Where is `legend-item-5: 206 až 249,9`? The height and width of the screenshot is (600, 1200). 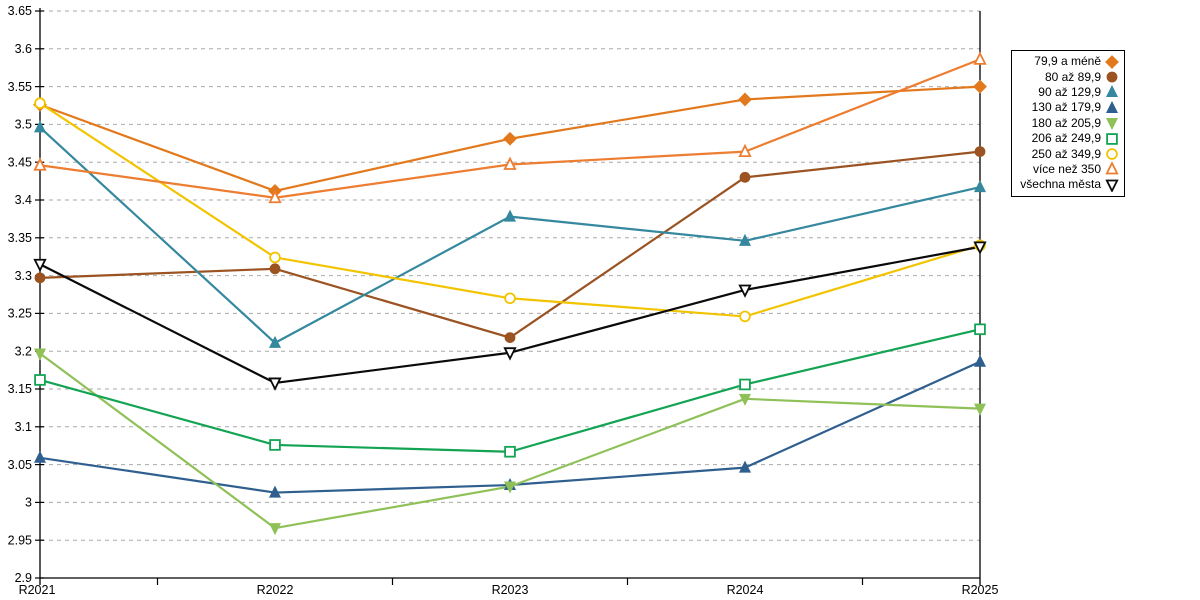
legend-item-5: 206 až 249,9 is located at coordinates (1067, 138).